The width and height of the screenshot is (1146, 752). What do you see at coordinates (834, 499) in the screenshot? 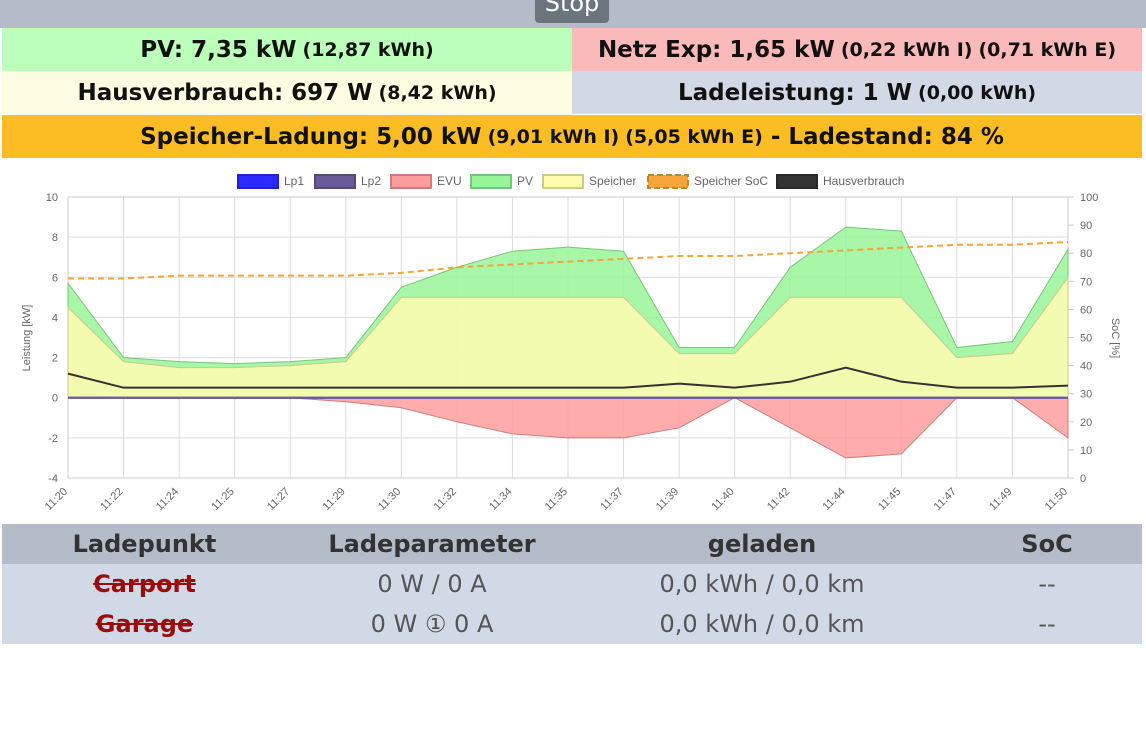
I see `x-tick-label: 11:44` at bounding box center [834, 499].